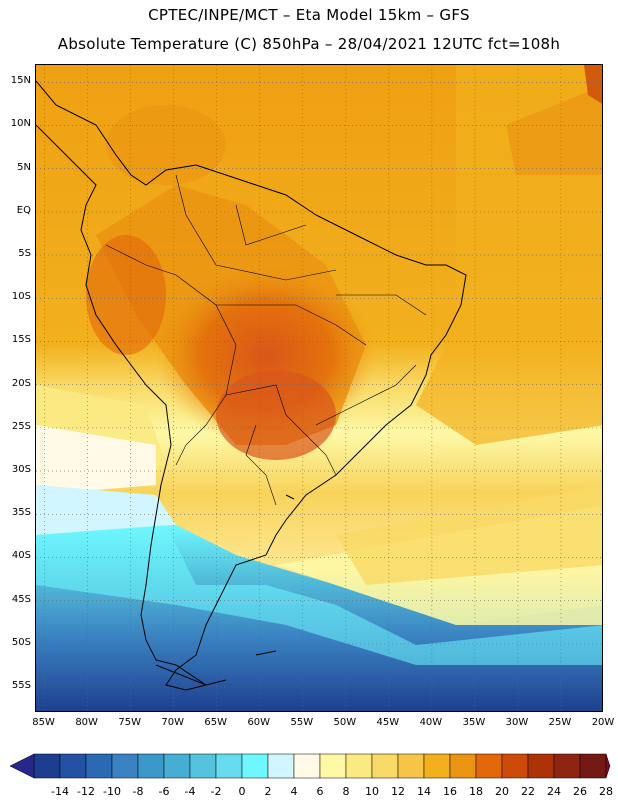 Image resolution: width=618 pixels, height=800 pixels. Describe the element at coordinates (21, 513) in the screenshot. I see `latitude-tick-label: 35S` at that location.